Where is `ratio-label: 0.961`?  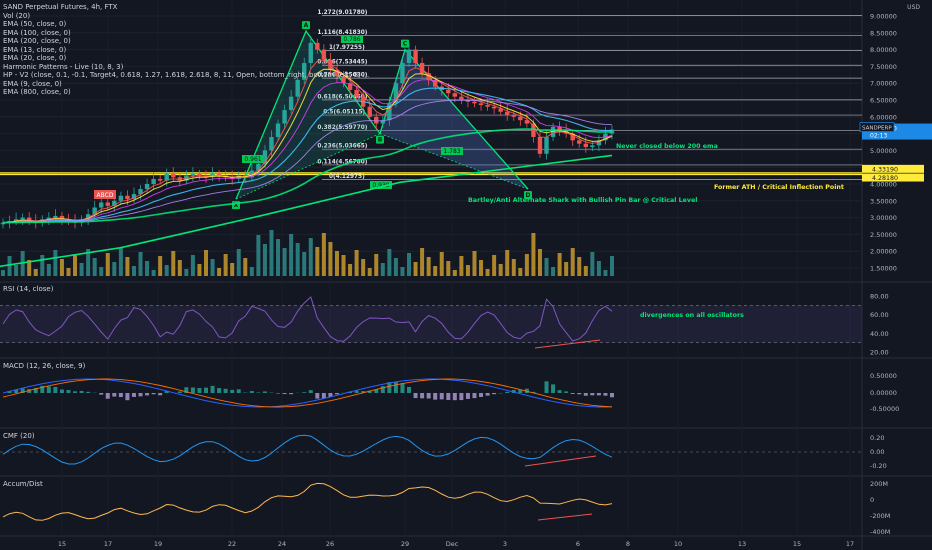
ratio-label: 0.961 is located at coordinates (252, 159).